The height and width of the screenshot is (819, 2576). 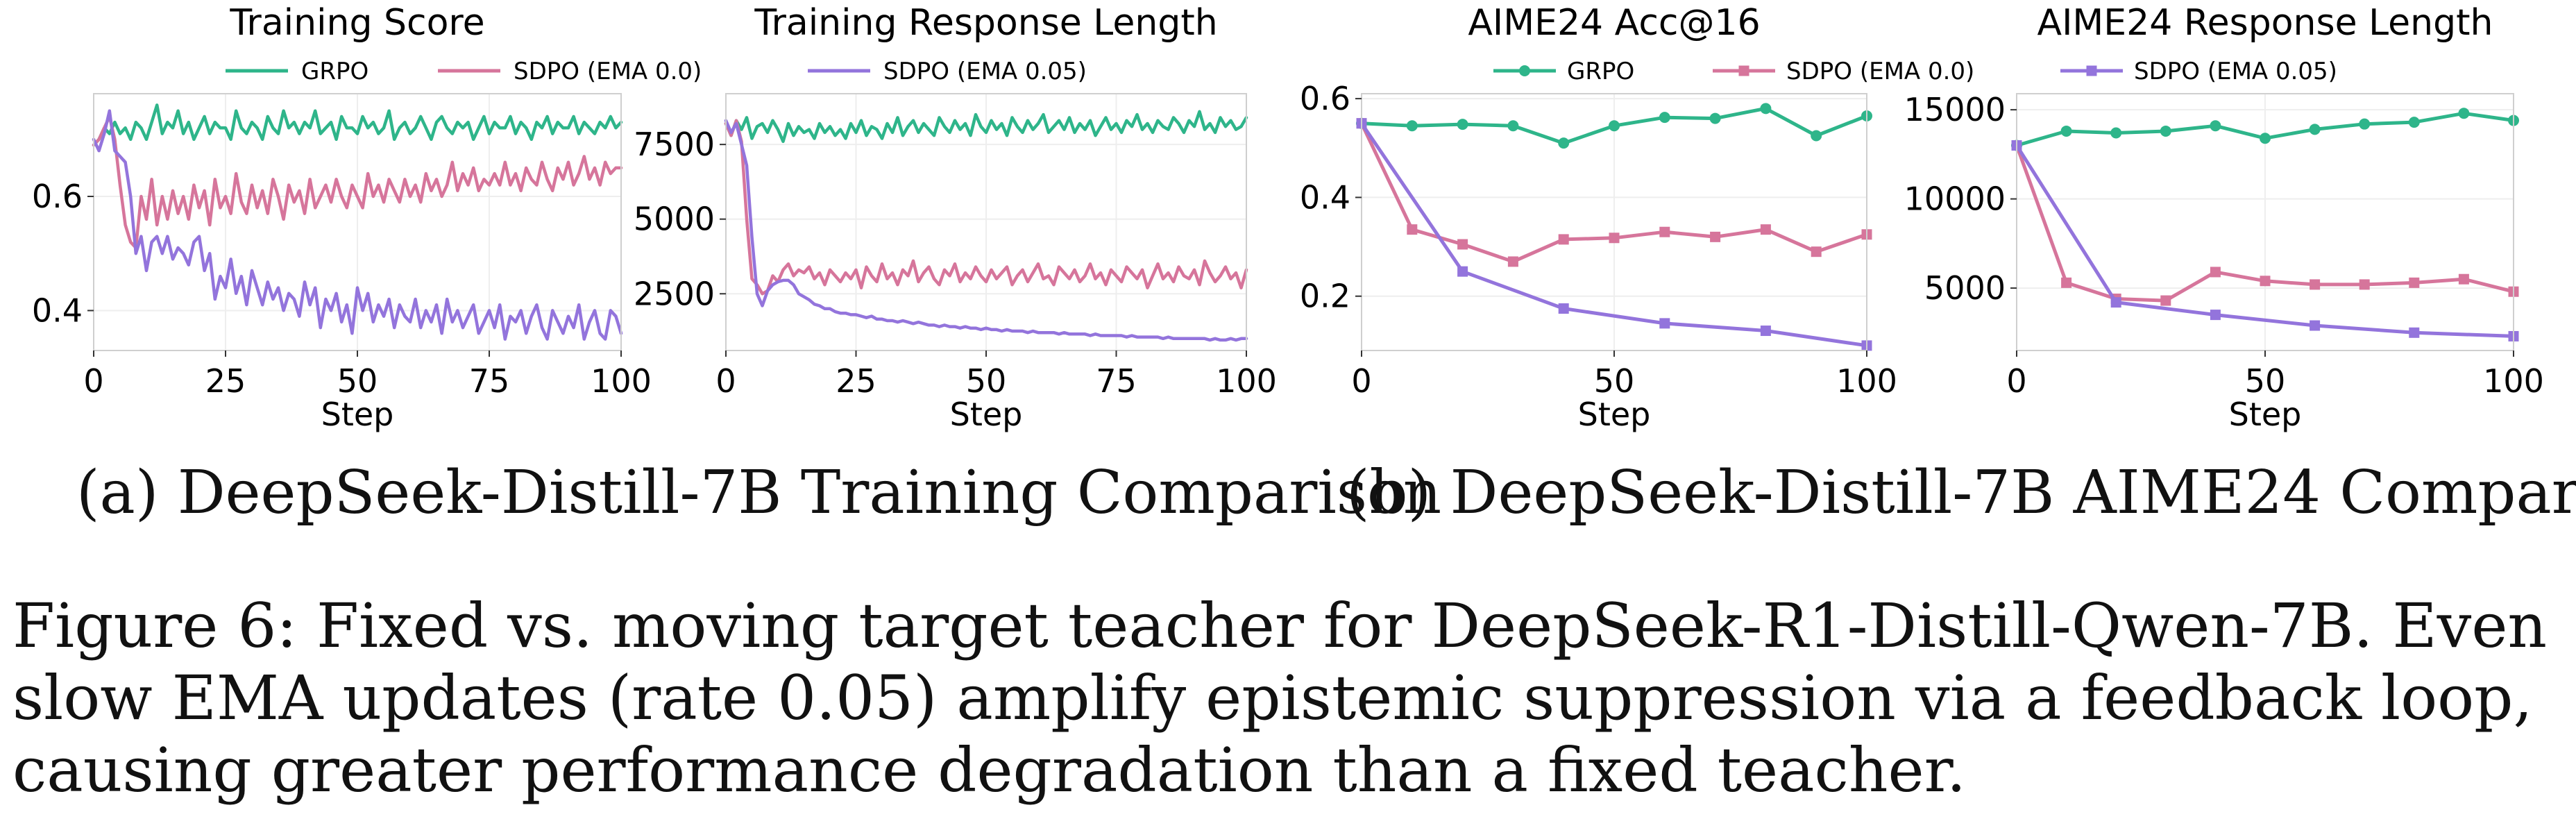 What do you see at coordinates (1614, 23) in the screenshot?
I see `chart-title: AIME24 Acc@16` at bounding box center [1614, 23].